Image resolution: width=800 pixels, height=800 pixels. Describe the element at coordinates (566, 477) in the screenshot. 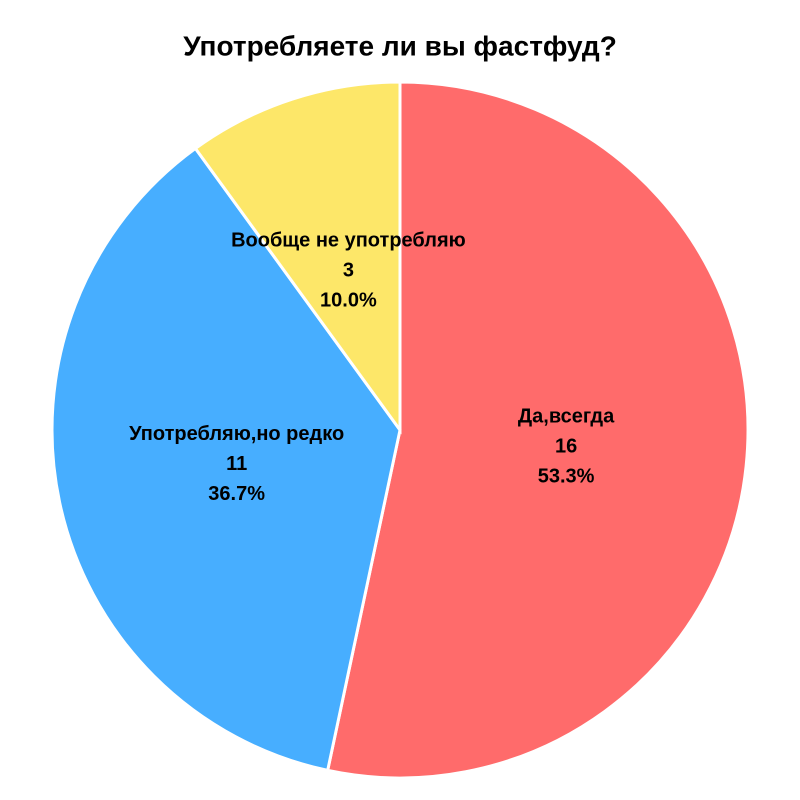

I see `slice-percent-label: 53.3%` at that location.